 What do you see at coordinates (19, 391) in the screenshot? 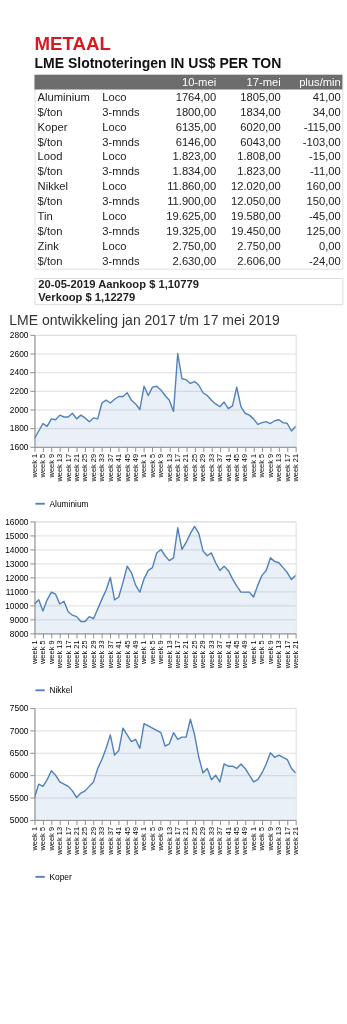
I see `y-tick-label: 2200` at bounding box center [19, 391].